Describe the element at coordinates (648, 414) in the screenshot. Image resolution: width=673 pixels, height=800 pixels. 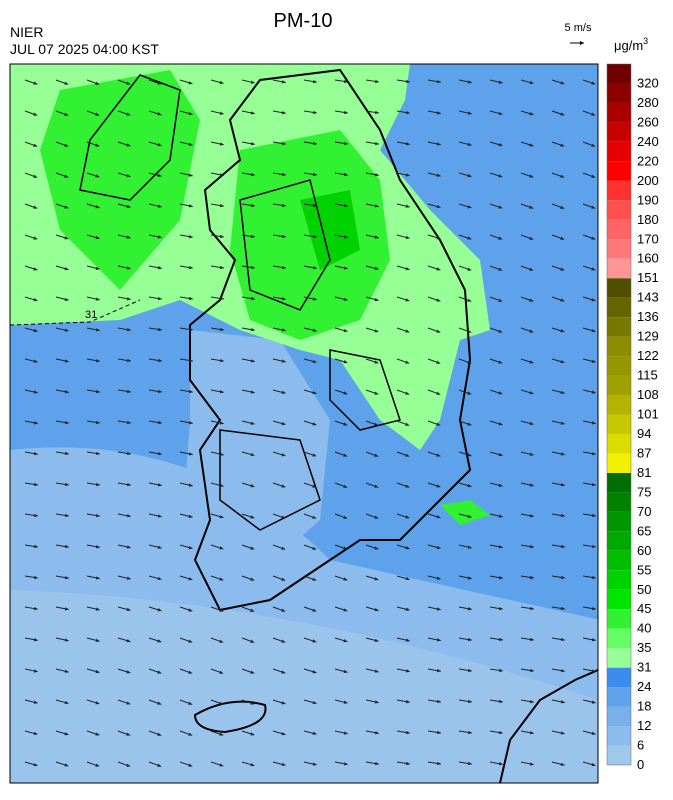
I see `colorbar-label: 101` at that location.